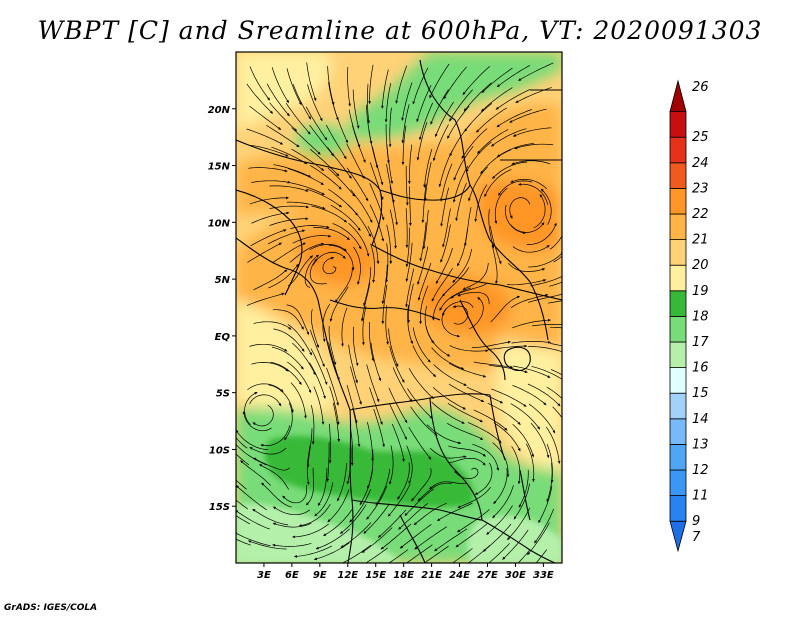  Describe the element at coordinates (219, 223) in the screenshot. I see `lat-tick-label: 10N` at that location.